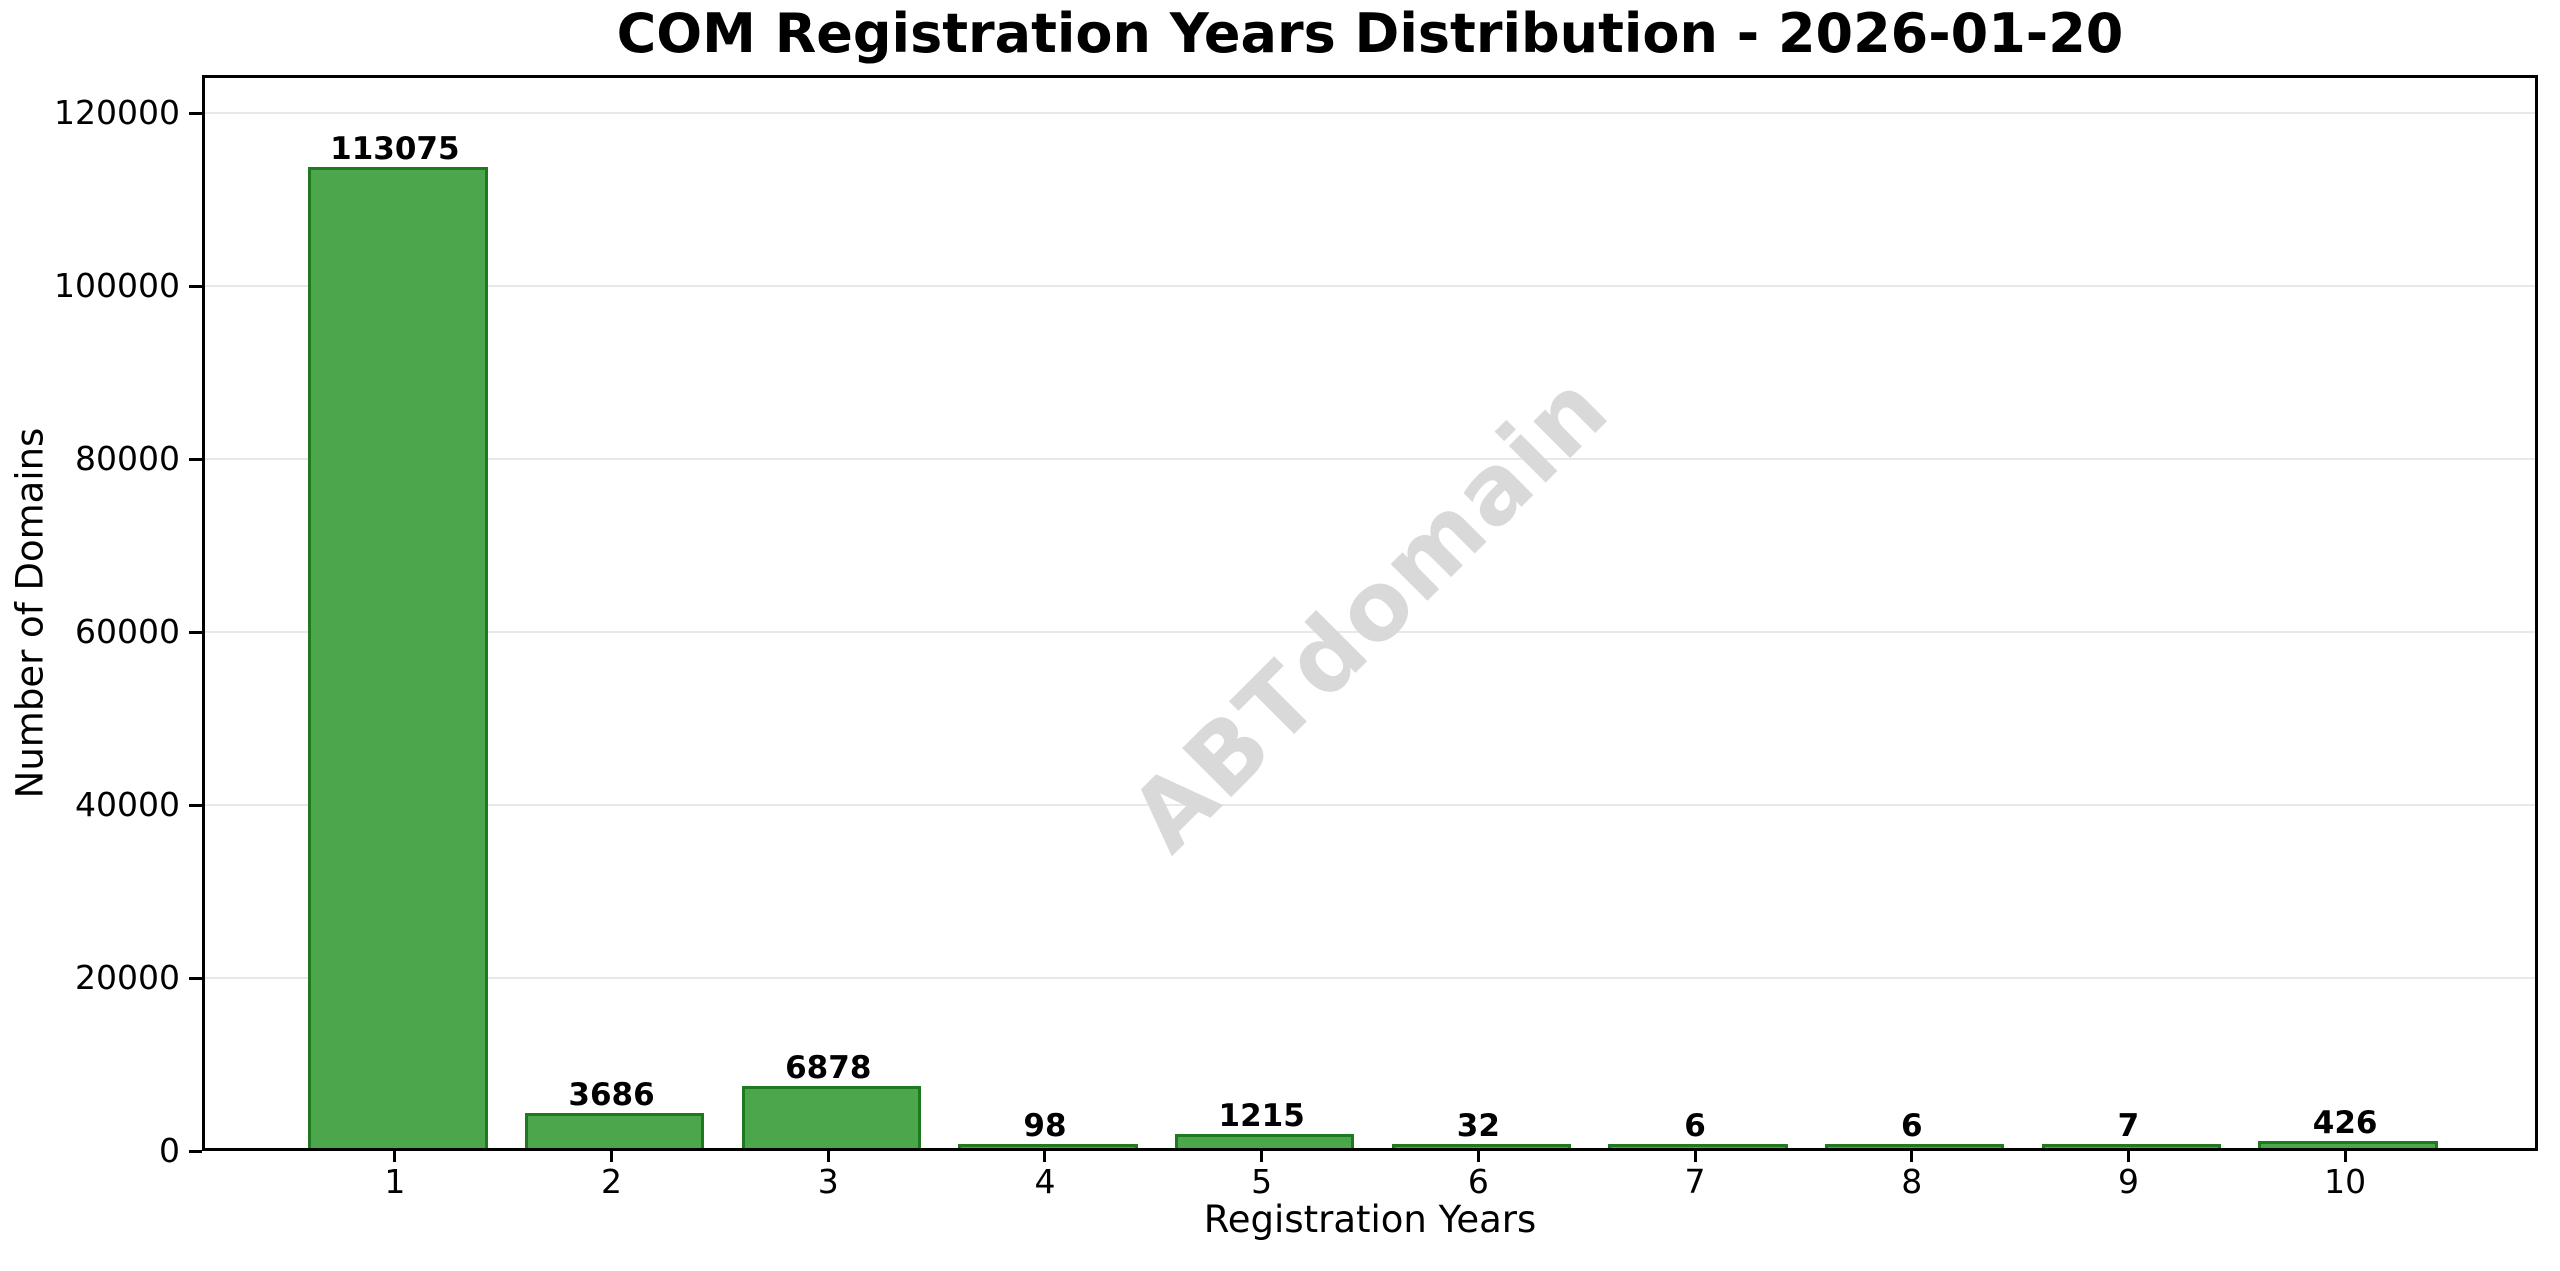  I want to click on x-tick-label: 6, so click(1478, 1181).